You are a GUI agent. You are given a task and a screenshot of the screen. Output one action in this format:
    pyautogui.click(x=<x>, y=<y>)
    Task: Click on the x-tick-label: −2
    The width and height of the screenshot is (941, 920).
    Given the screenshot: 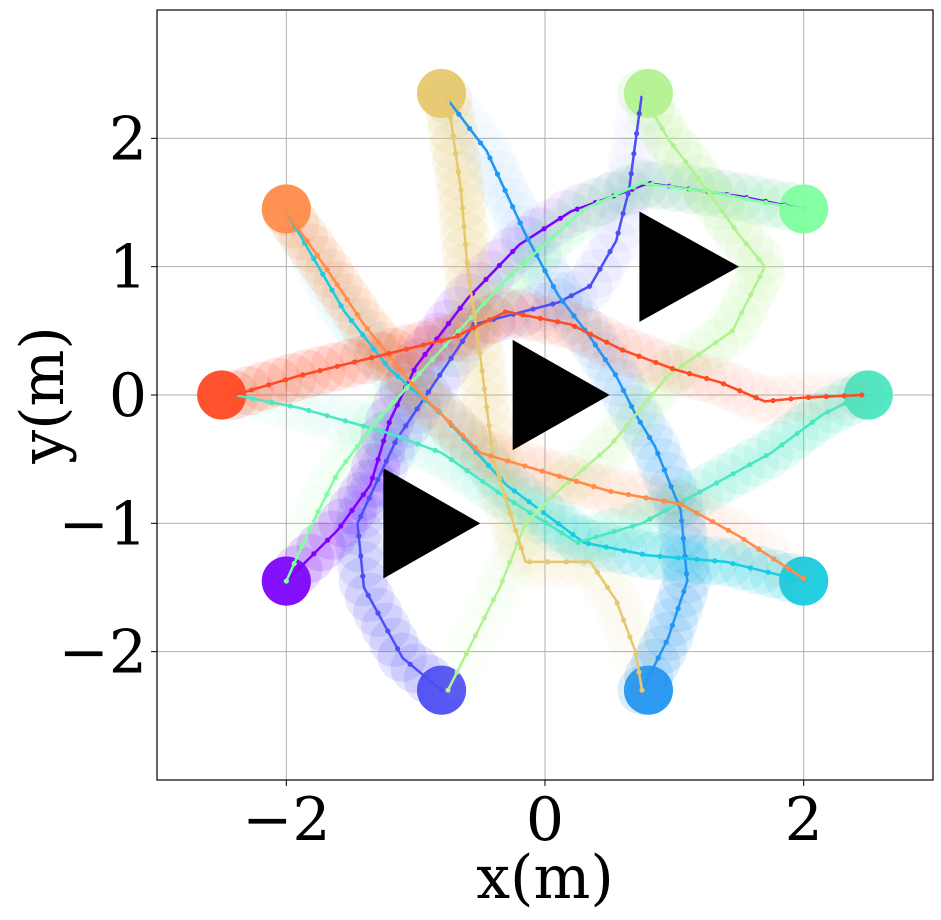 What is the action you would take?
    pyautogui.click(x=286, y=820)
    